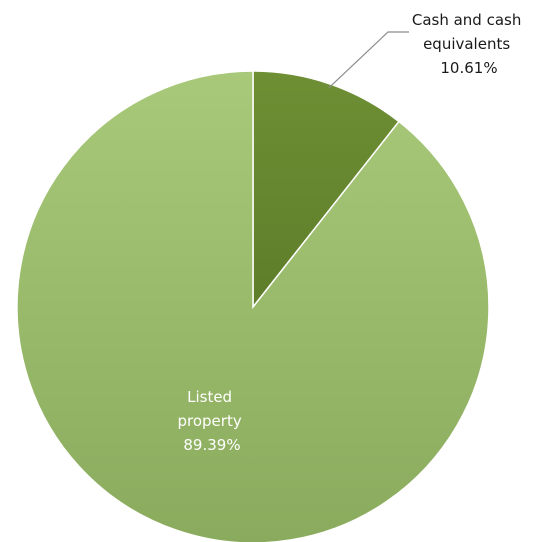 Image resolution: width=550 pixels, height=542 pixels. Describe the element at coordinates (211, 445) in the screenshot. I see `slice-label-listed-value: 89.39%` at that location.